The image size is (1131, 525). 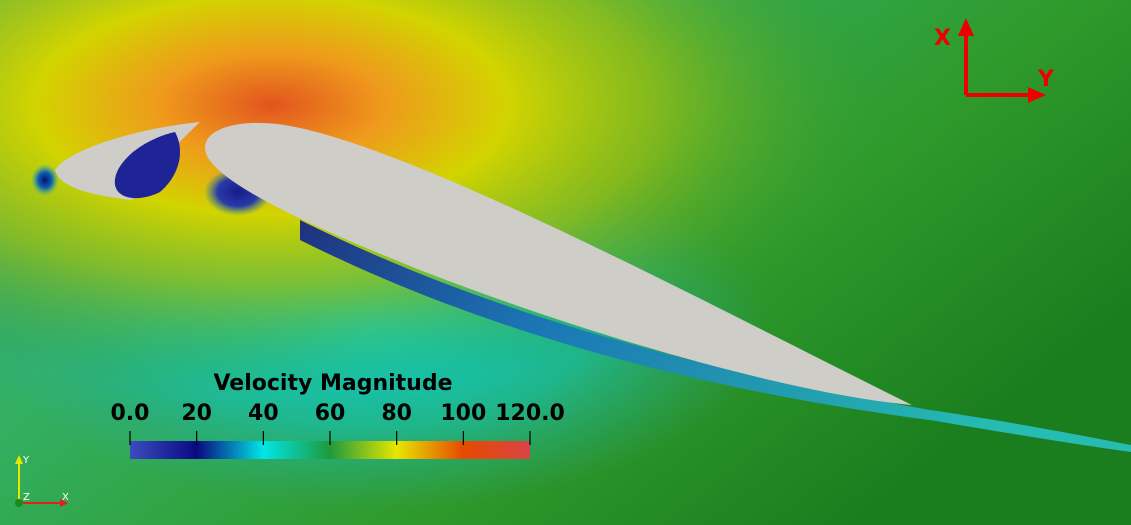 I want to click on triad-y-label: Y, so click(x=26, y=460).